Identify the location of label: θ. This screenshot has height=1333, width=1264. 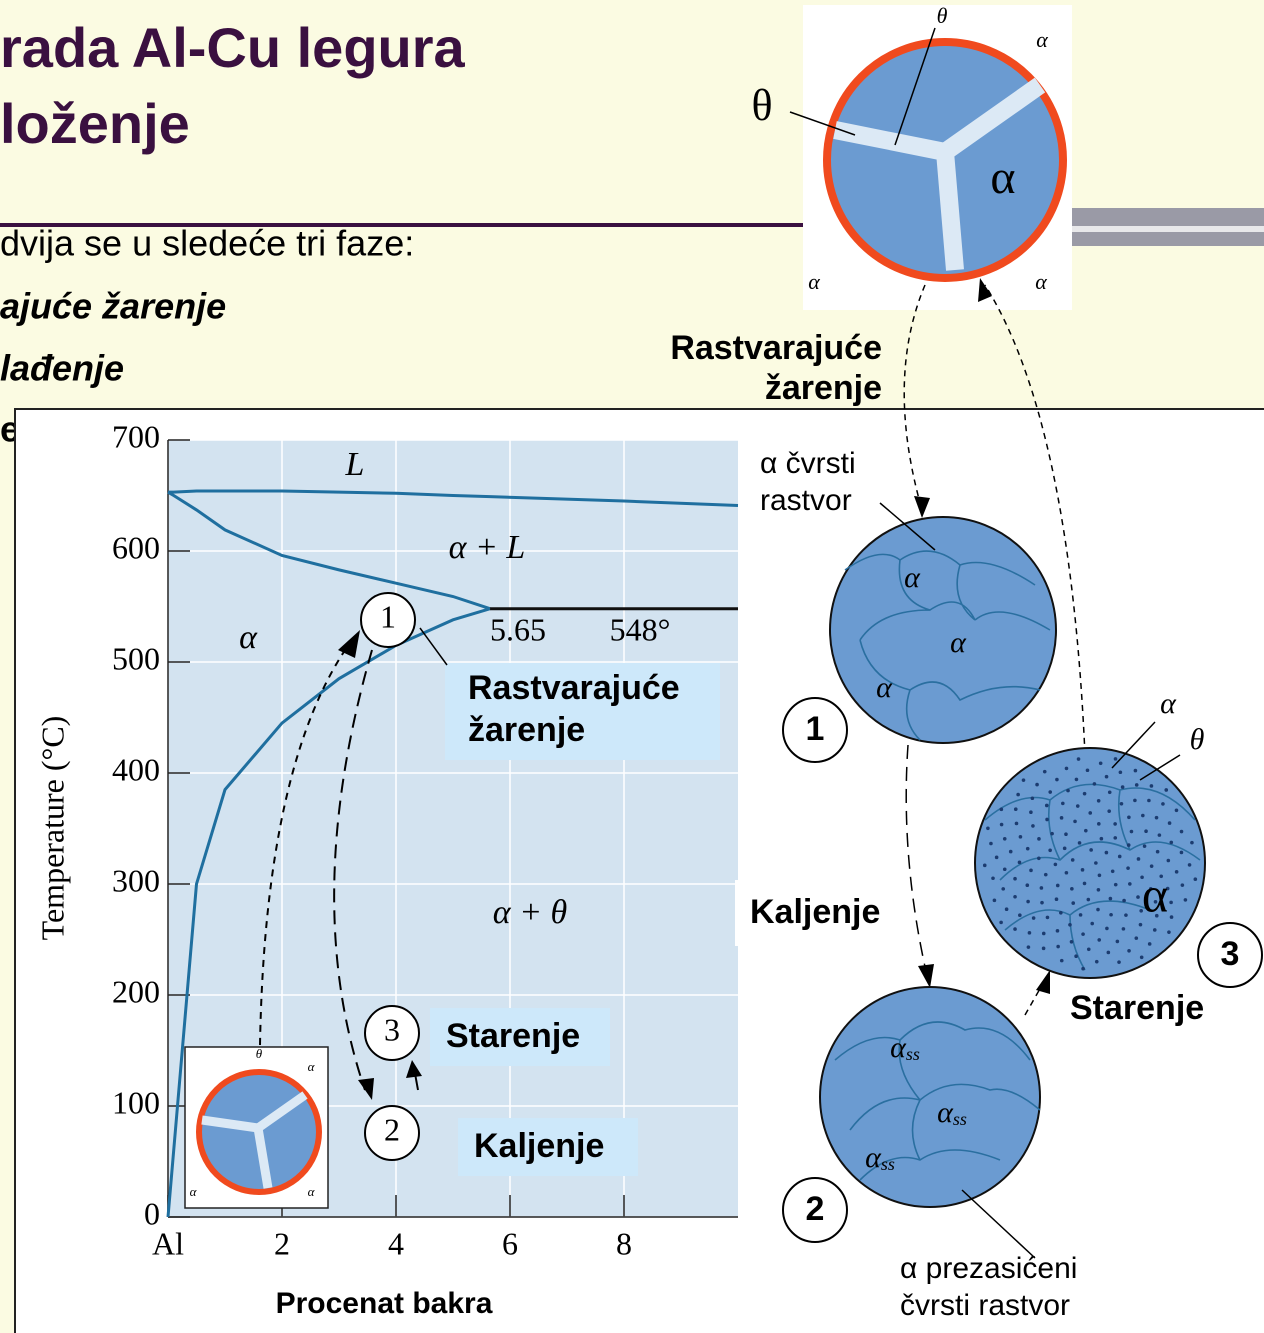
(942, 15).